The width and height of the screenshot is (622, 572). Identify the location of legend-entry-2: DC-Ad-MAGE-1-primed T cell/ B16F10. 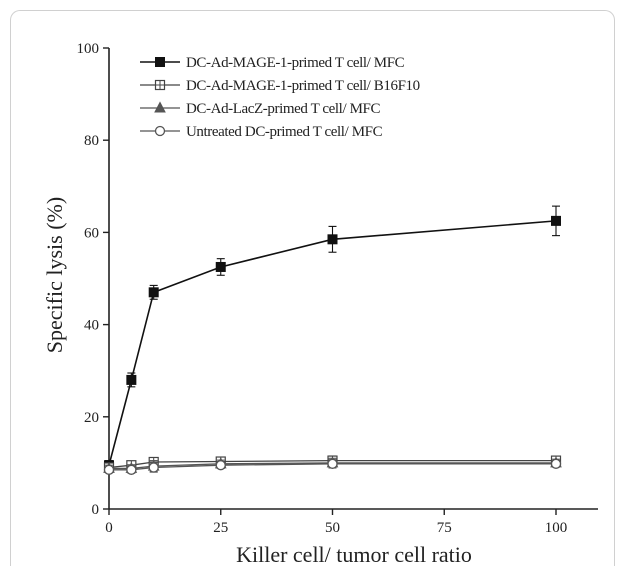
(280, 86).